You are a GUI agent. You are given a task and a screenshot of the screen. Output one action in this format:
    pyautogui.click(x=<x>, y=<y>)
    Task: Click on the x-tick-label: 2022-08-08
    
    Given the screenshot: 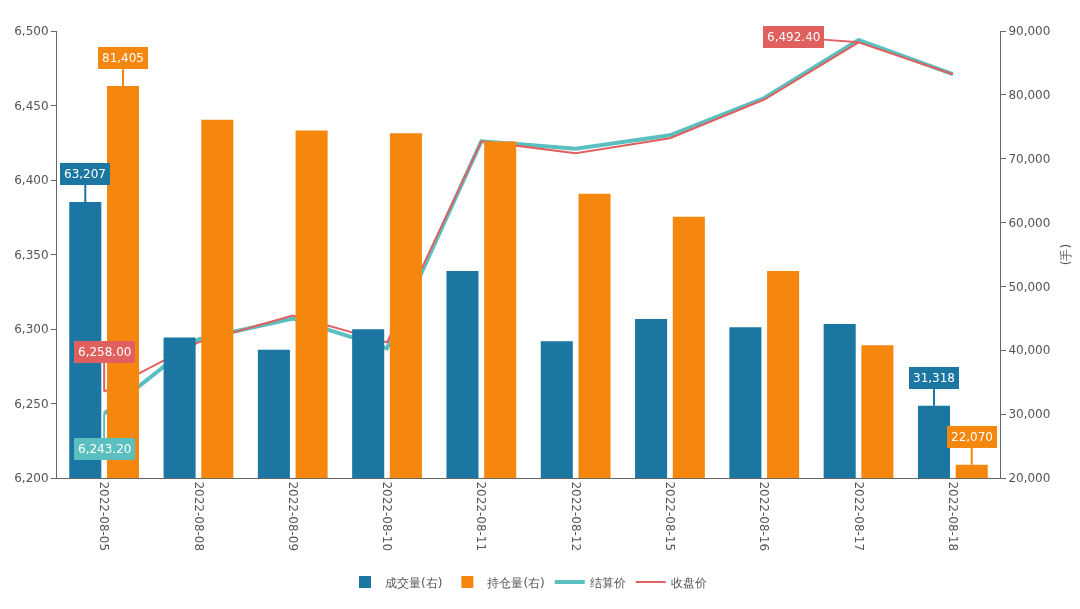 What is the action you would take?
    pyautogui.click(x=198, y=516)
    